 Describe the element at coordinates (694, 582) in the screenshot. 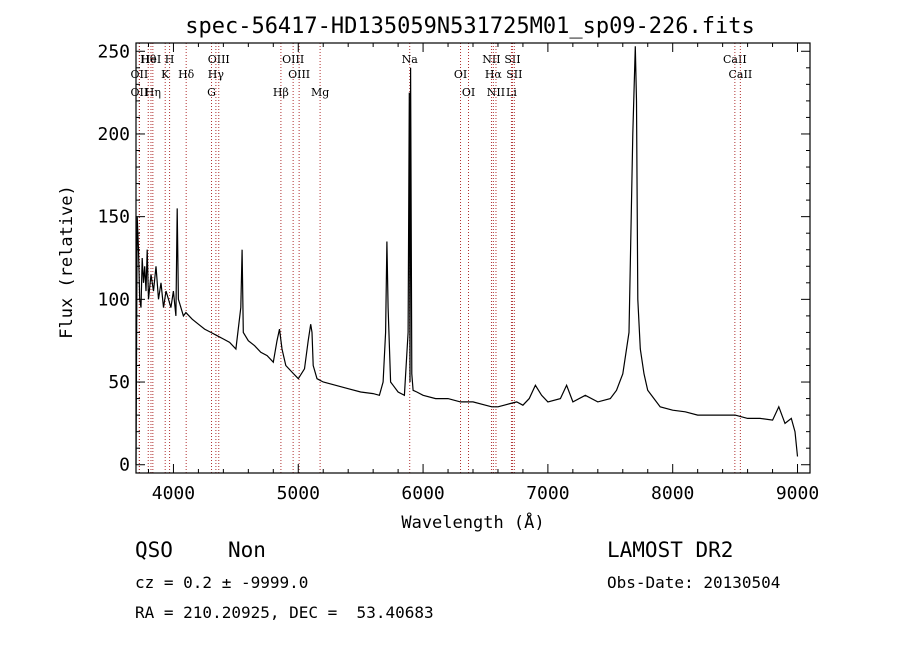

I see `obs-date-text: Obs-Date: 20130504` at that location.